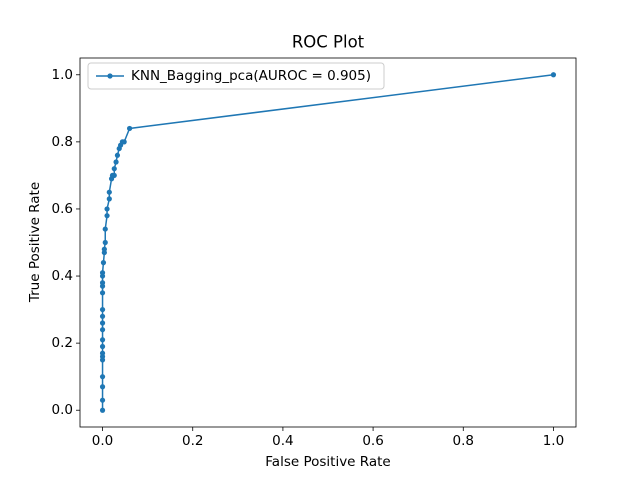 Image resolution: width=640 pixels, height=480 pixels. Describe the element at coordinates (62, 75) in the screenshot. I see `y-tick-label: 1.0` at that location.